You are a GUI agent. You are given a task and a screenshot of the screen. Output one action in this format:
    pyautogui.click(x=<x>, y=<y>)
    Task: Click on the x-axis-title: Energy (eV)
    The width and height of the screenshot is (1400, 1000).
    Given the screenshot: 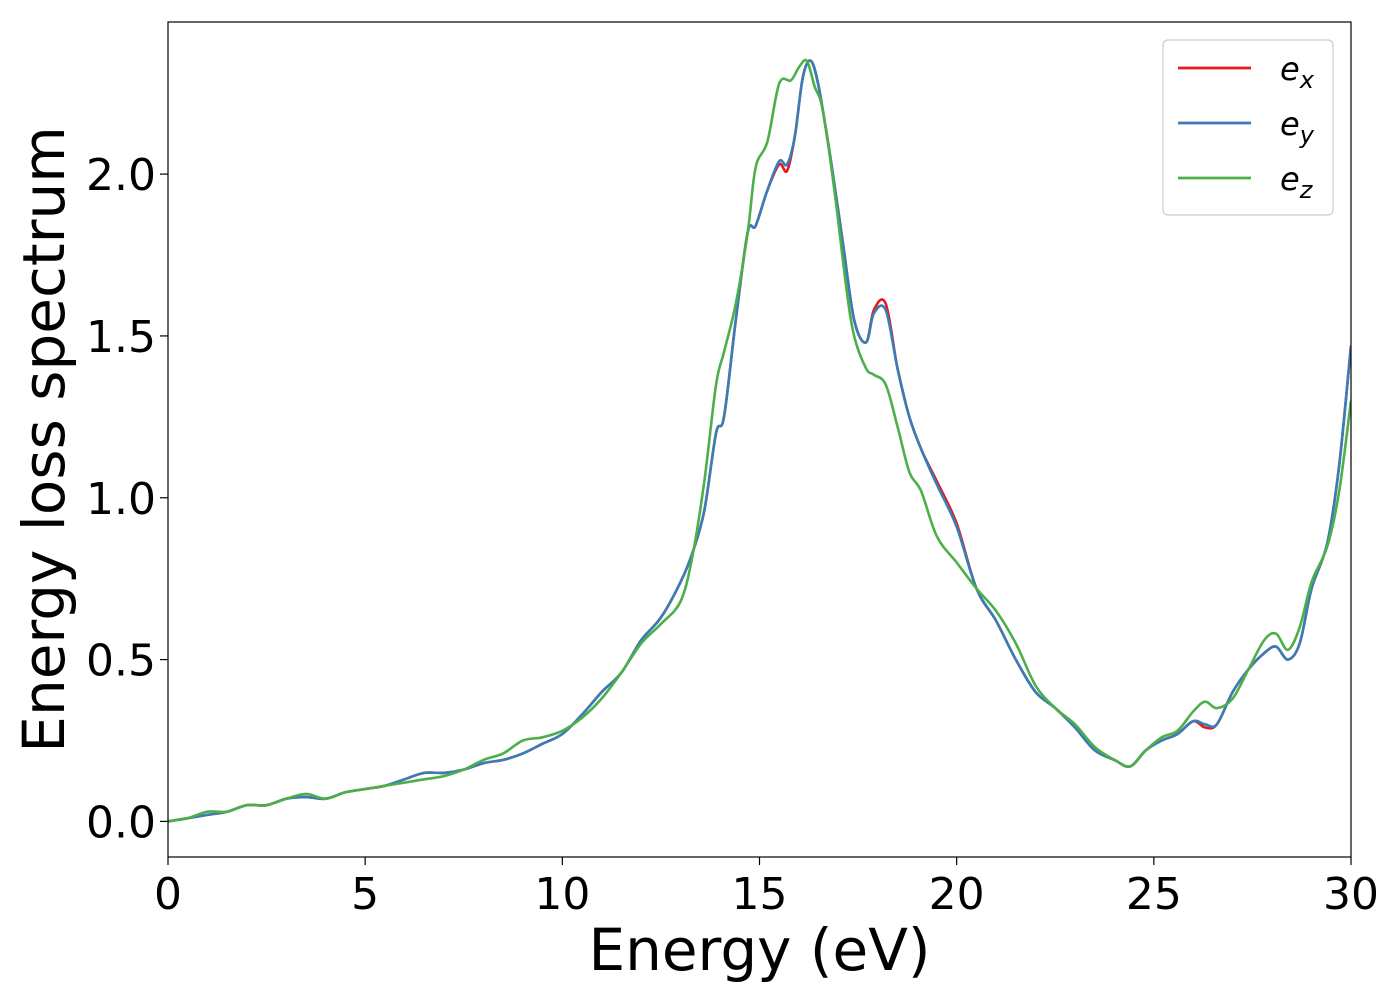 What is the action you would take?
    pyautogui.click(x=759, y=950)
    